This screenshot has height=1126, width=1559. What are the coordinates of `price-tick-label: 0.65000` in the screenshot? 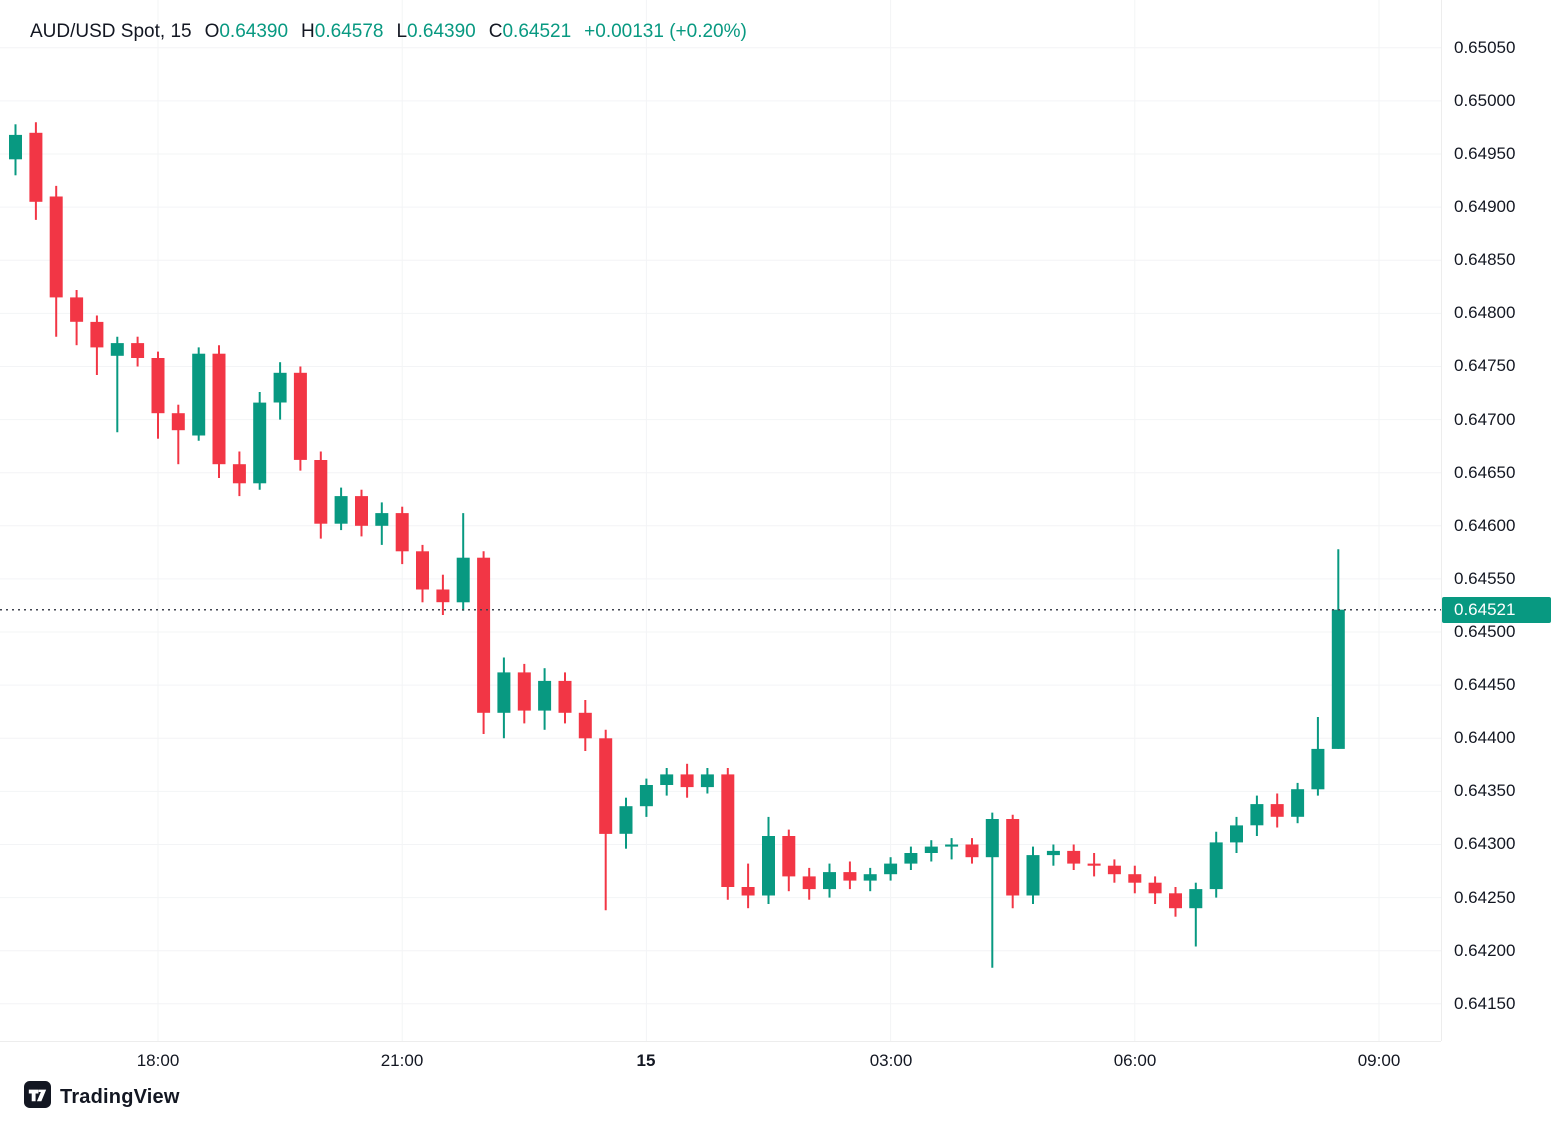 It's located at (1485, 100).